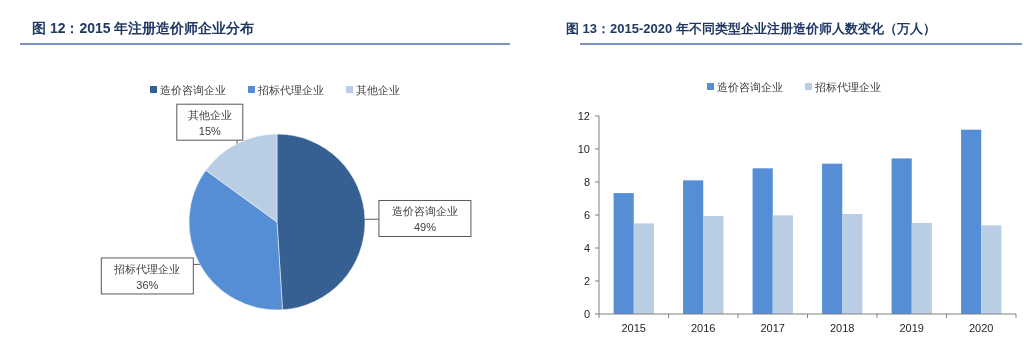 This screenshot has width=1024, height=342. What do you see at coordinates (751, 28) in the screenshot?
I see `chart-title: 图 13：2015-2020 年不同类型企业注册造价师人数变化（万人）` at bounding box center [751, 28].